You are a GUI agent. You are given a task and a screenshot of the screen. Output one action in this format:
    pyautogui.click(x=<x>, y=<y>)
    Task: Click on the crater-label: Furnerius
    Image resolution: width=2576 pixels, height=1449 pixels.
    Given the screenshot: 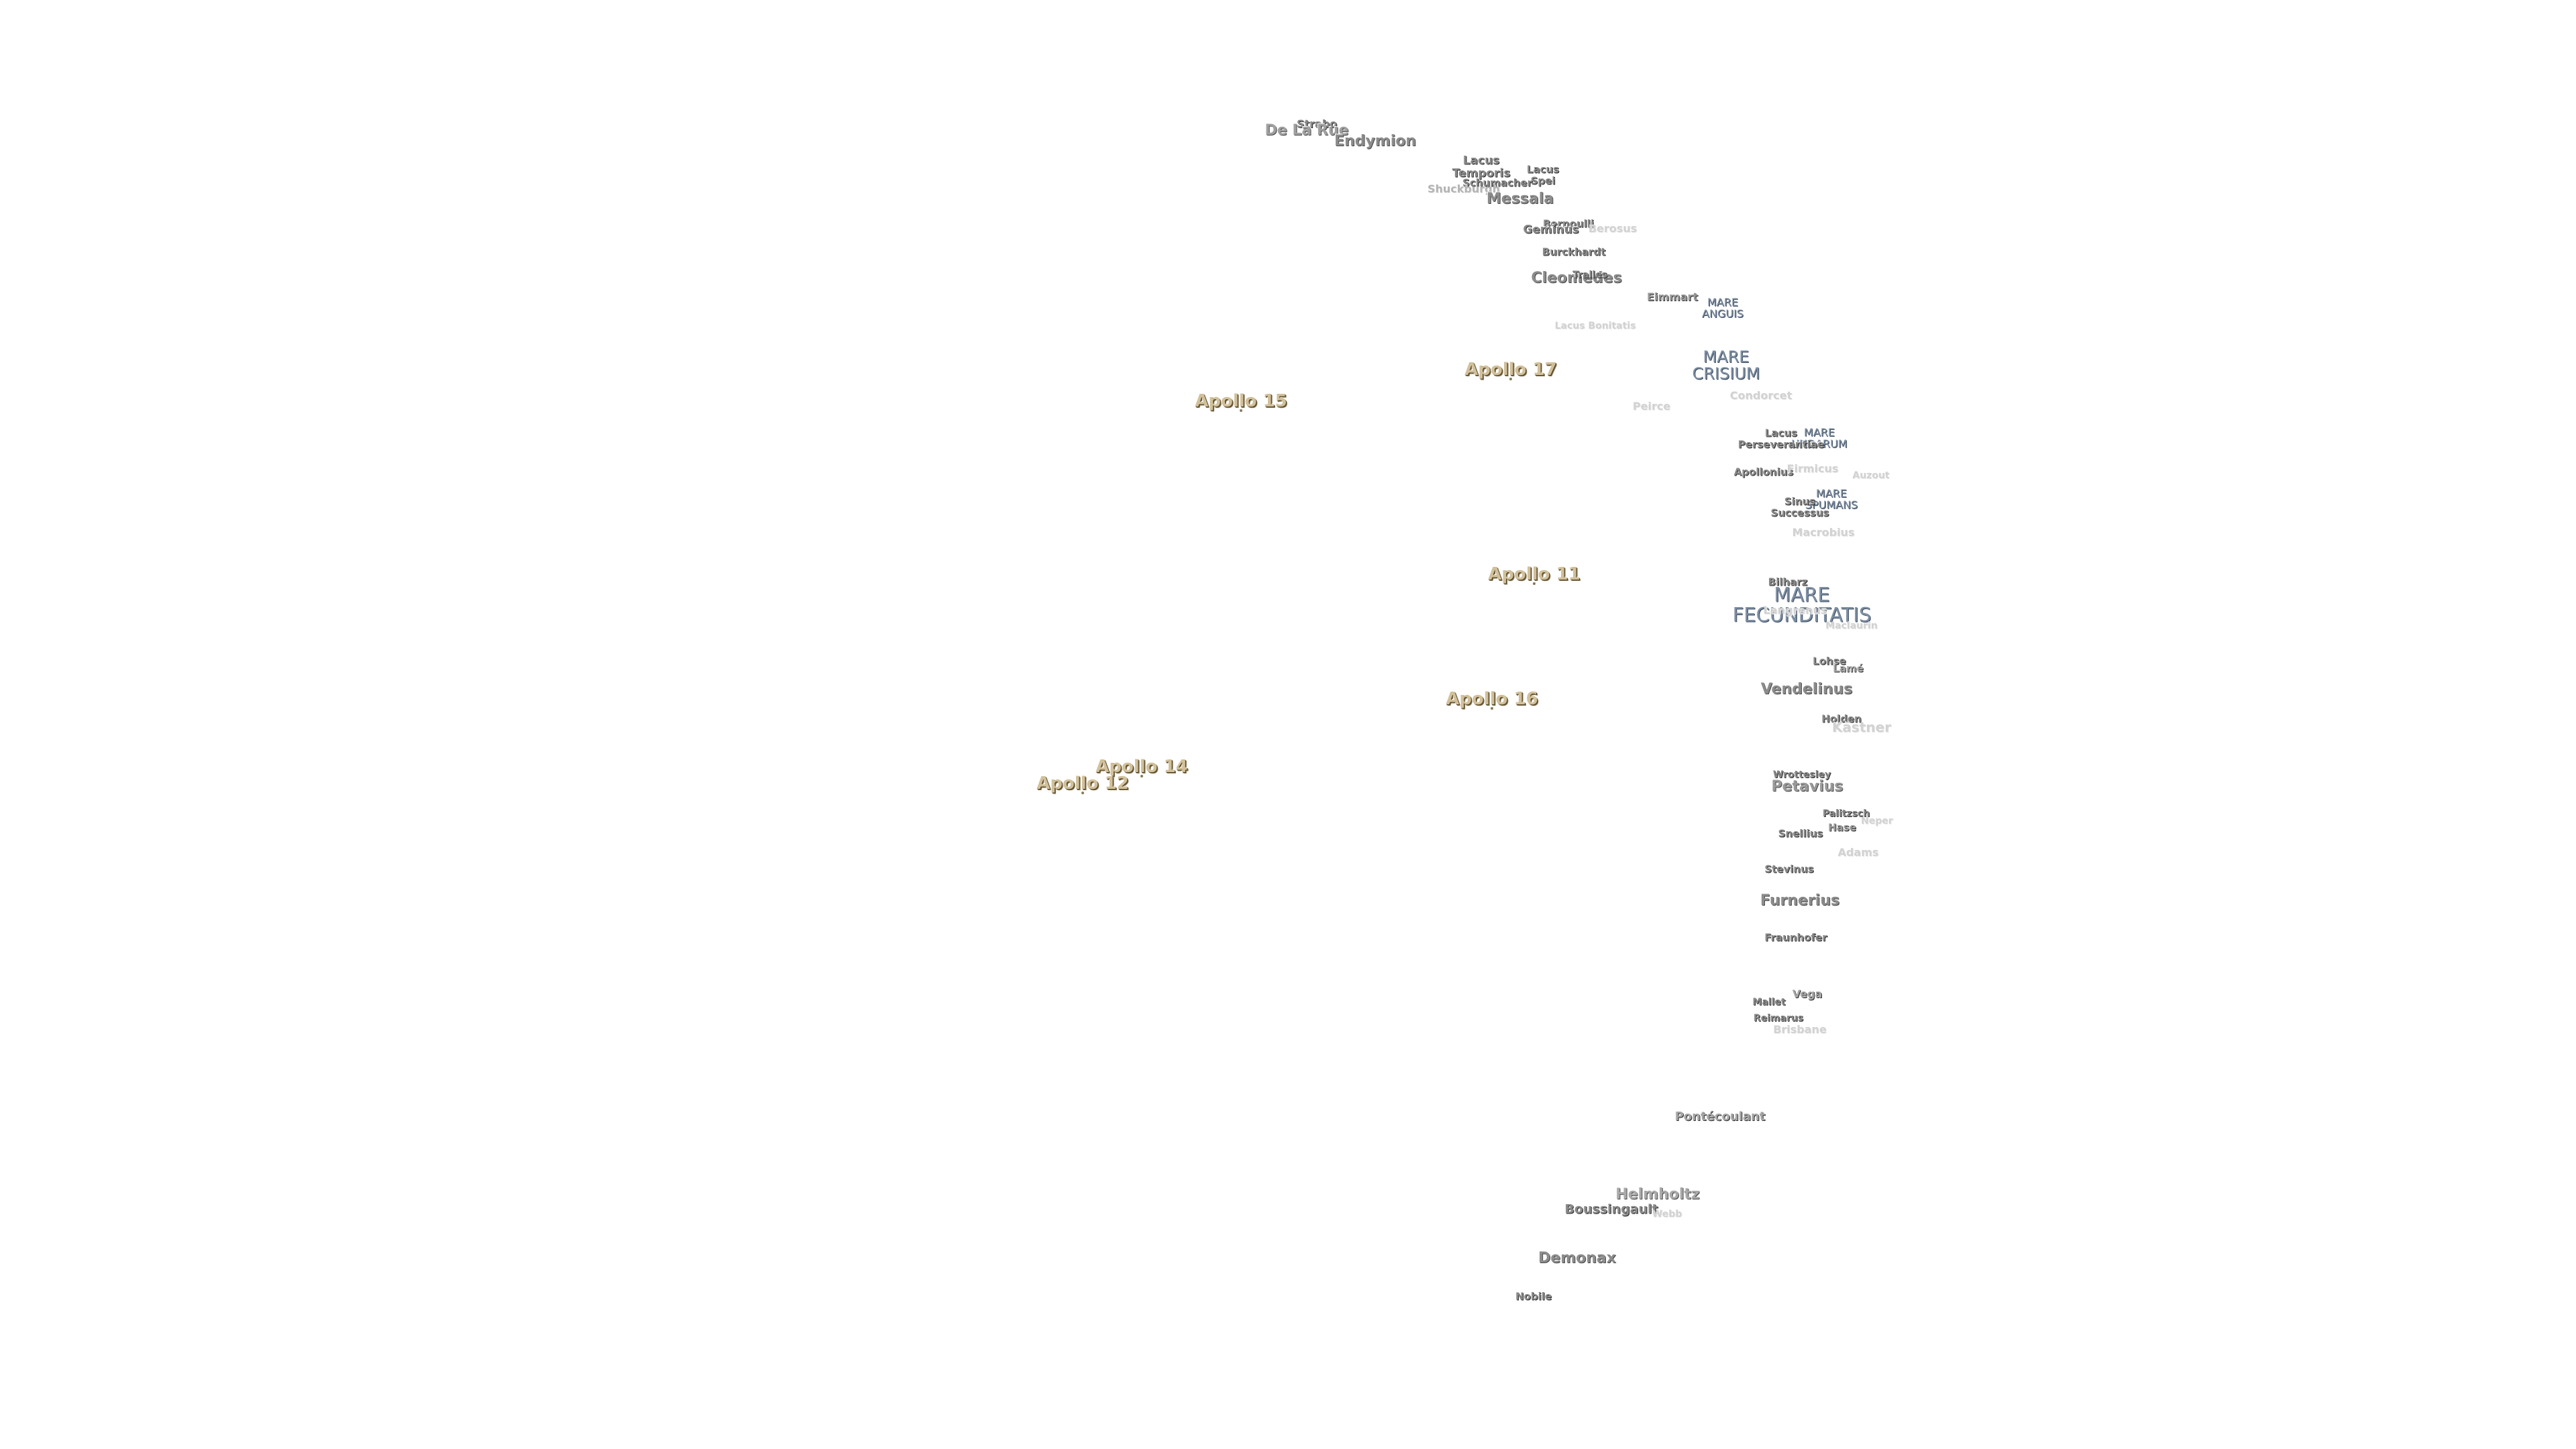 What is the action you would take?
    pyautogui.click(x=1800, y=900)
    